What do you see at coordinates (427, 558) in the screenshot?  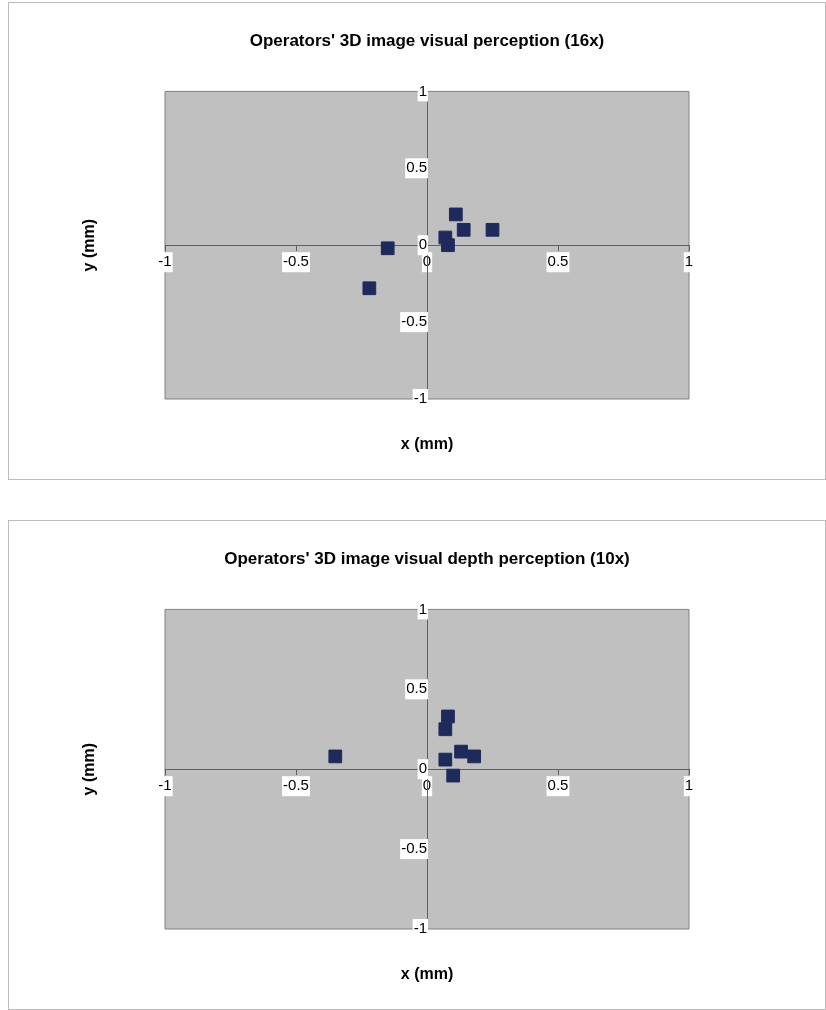 I see `chart-title: Operators' 3D image visual depth perception (10x)` at bounding box center [427, 558].